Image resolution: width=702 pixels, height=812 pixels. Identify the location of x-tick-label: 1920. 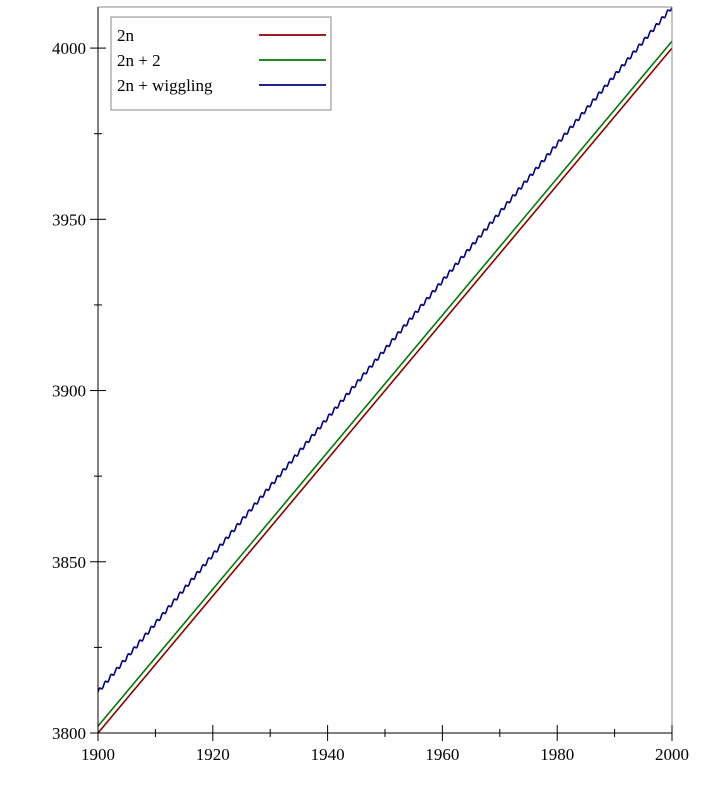
(213, 754).